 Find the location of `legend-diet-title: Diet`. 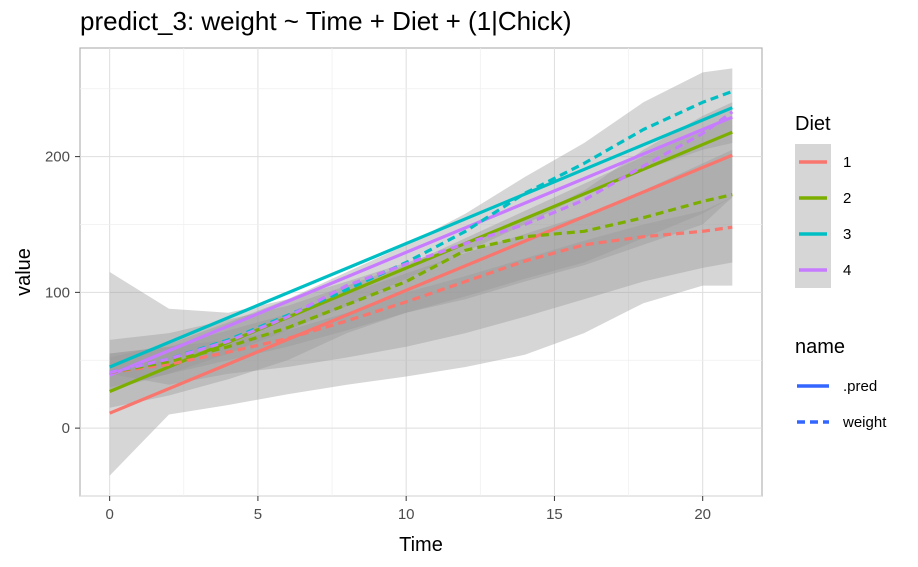

legend-diet-title: Diet is located at coordinates (813, 124).